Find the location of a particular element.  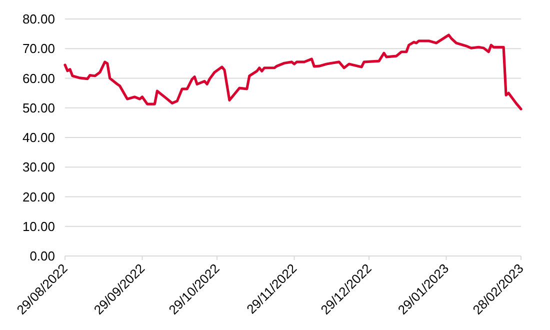

y-tick-label: 60.00 is located at coordinates (38, 78).